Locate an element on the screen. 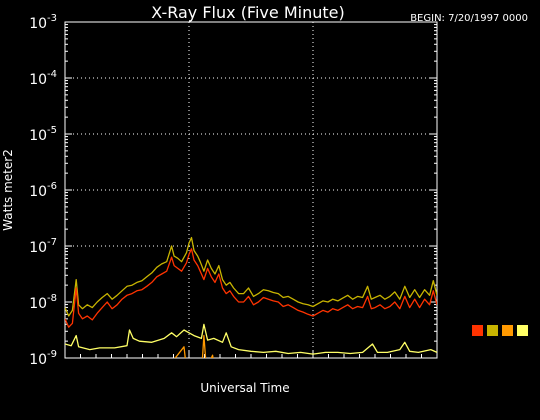 This screenshot has height=420, width=540. y-tick-label: 10⁻⁷ is located at coordinates (43, 246).